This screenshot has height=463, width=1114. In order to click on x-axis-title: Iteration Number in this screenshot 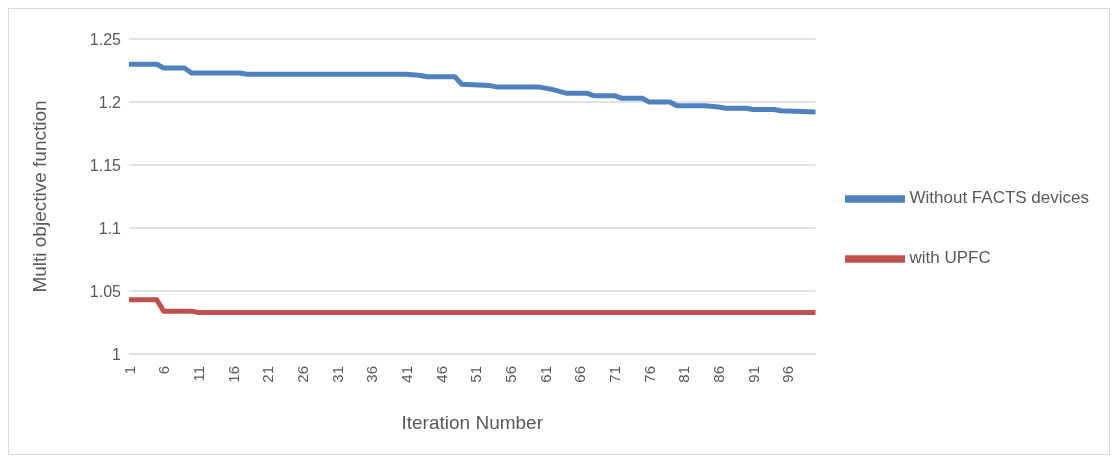, I will do `click(472, 422)`.